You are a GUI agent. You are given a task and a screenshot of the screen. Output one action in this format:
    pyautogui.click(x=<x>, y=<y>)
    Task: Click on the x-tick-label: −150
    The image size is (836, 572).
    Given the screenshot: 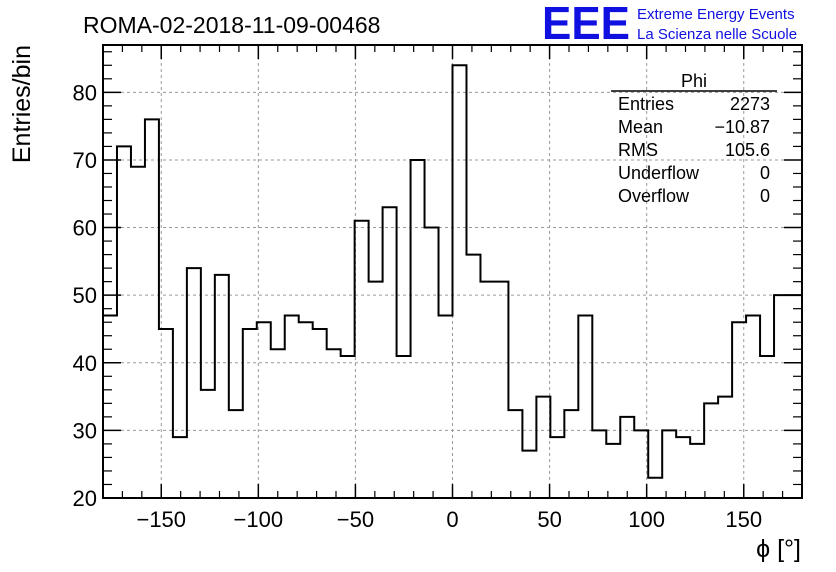 What is the action you would take?
    pyautogui.click(x=161, y=519)
    